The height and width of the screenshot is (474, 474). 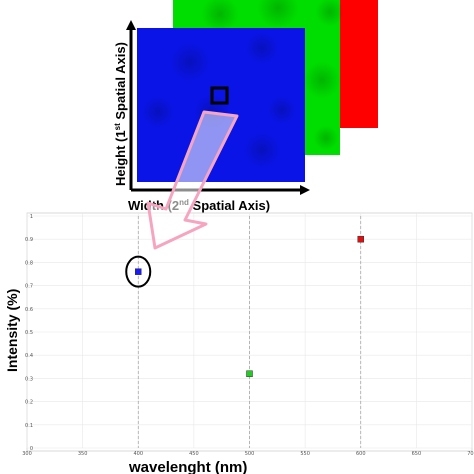 What do you see at coordinates (29, 287) in the screenshot?
I see `y-tick-label: 0.7` at bounding box center [29, 287].